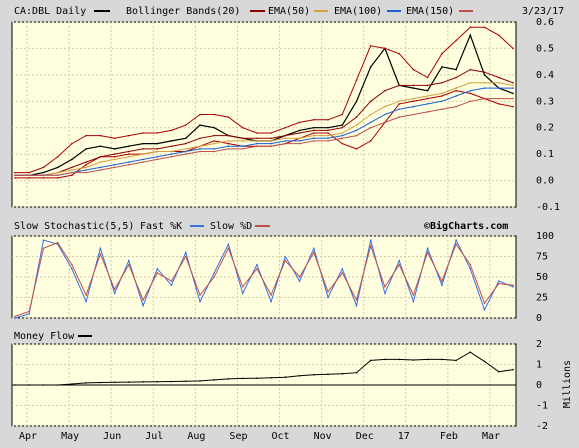 This screenshot has width=579, height=448. Describe the element at coordinates (154, 436) in the screenshot. I see `x-tick-label: Jul` at that location.